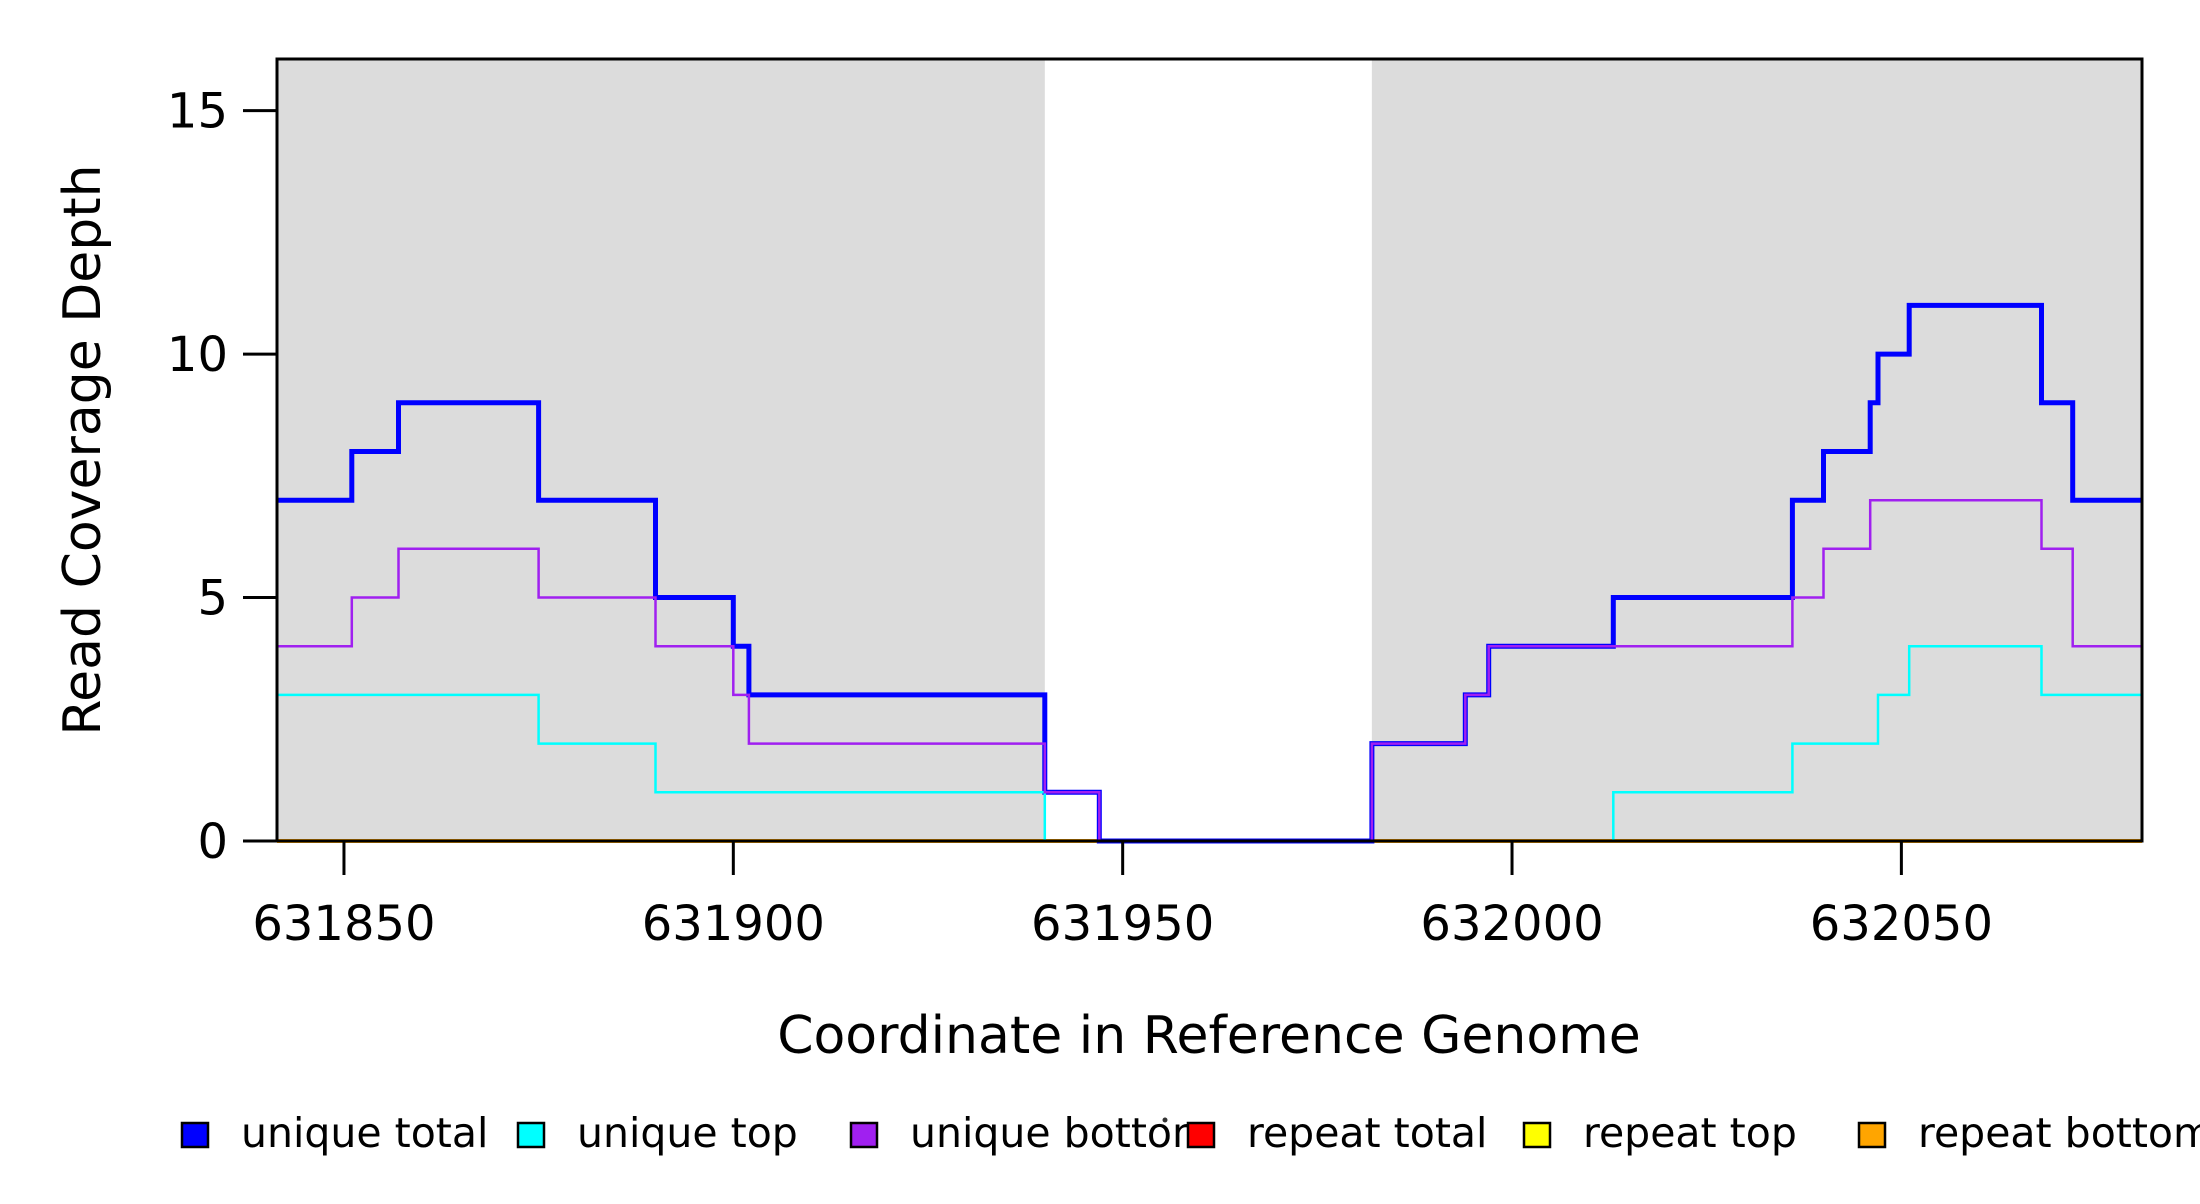 The width and height of the screenshot is (2200, 1204). Describe the element at coordinates (197, 112) in the screenshot. I see `y-axis-tick-label: 15` at that location.